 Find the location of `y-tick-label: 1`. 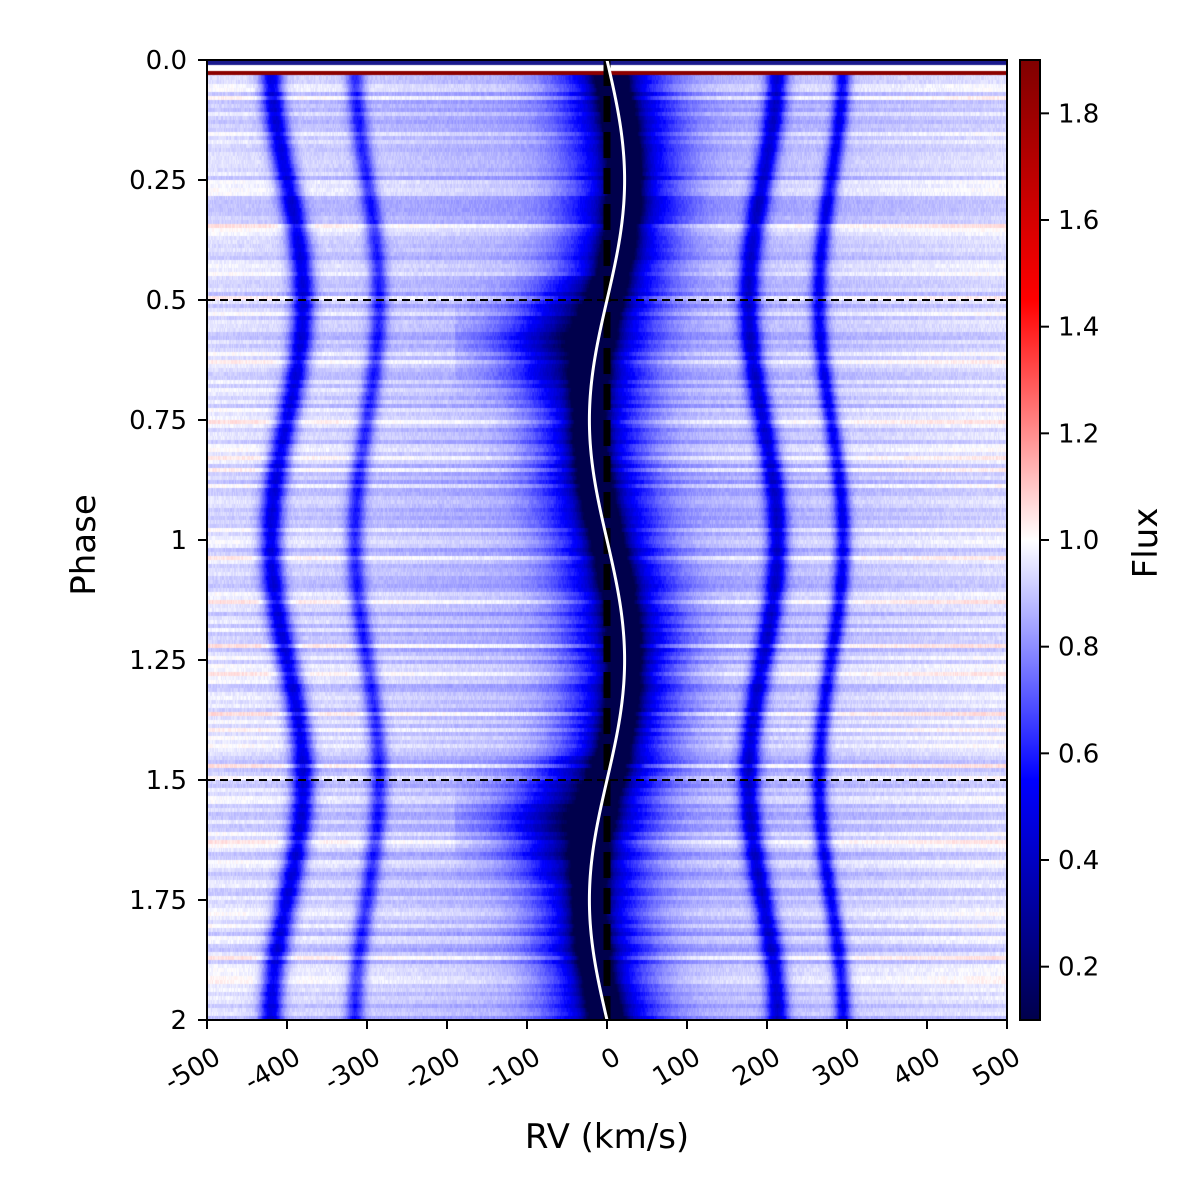

y-tick-label: 1 is located at coordinates (178, 541).